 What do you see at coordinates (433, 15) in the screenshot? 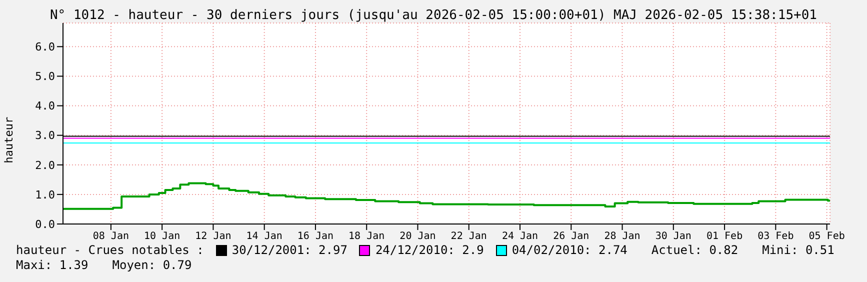
I see `chart-title: N° 1012 - hauteur - 30 derniers jours (jusqu'au 2026-02-05 15:00:00+01) MAJ 2026-02-05 15:38:15+01` at bounding box center [433, 15].